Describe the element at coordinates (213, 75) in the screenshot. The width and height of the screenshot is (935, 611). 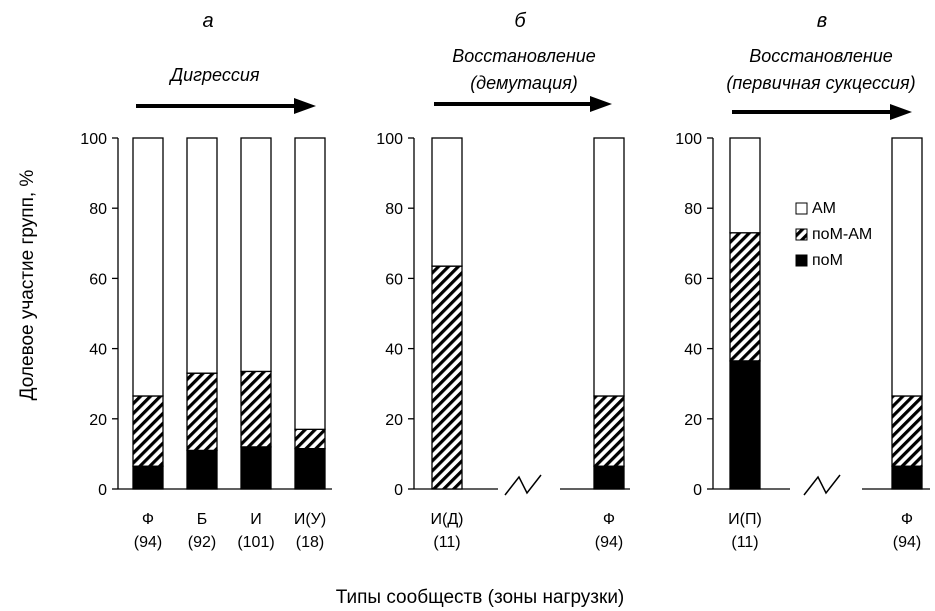
I see `process-label: Дигрессия` at that location.